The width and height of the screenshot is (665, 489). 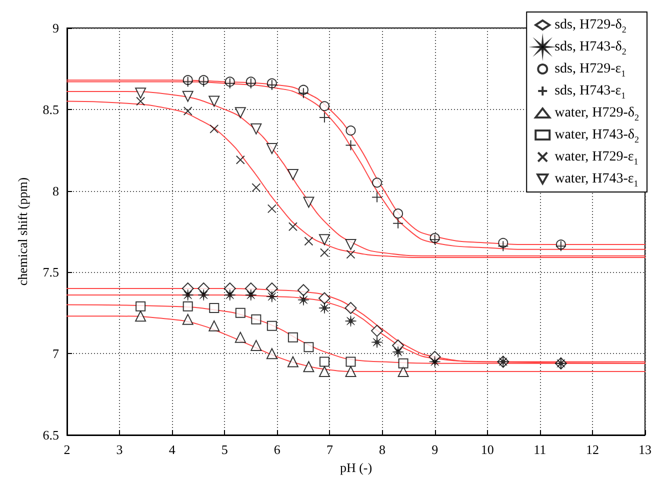 I want to click on y-tick-label: 7, so click(x=56, y=354).